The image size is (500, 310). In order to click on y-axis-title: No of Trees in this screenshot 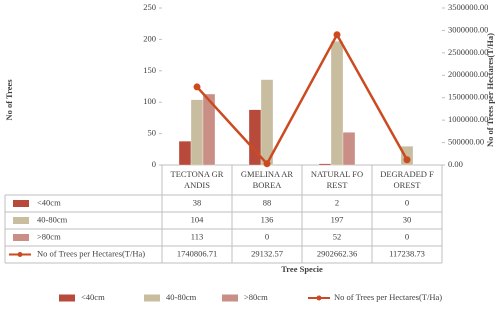, I will do `click(9, 100)`.